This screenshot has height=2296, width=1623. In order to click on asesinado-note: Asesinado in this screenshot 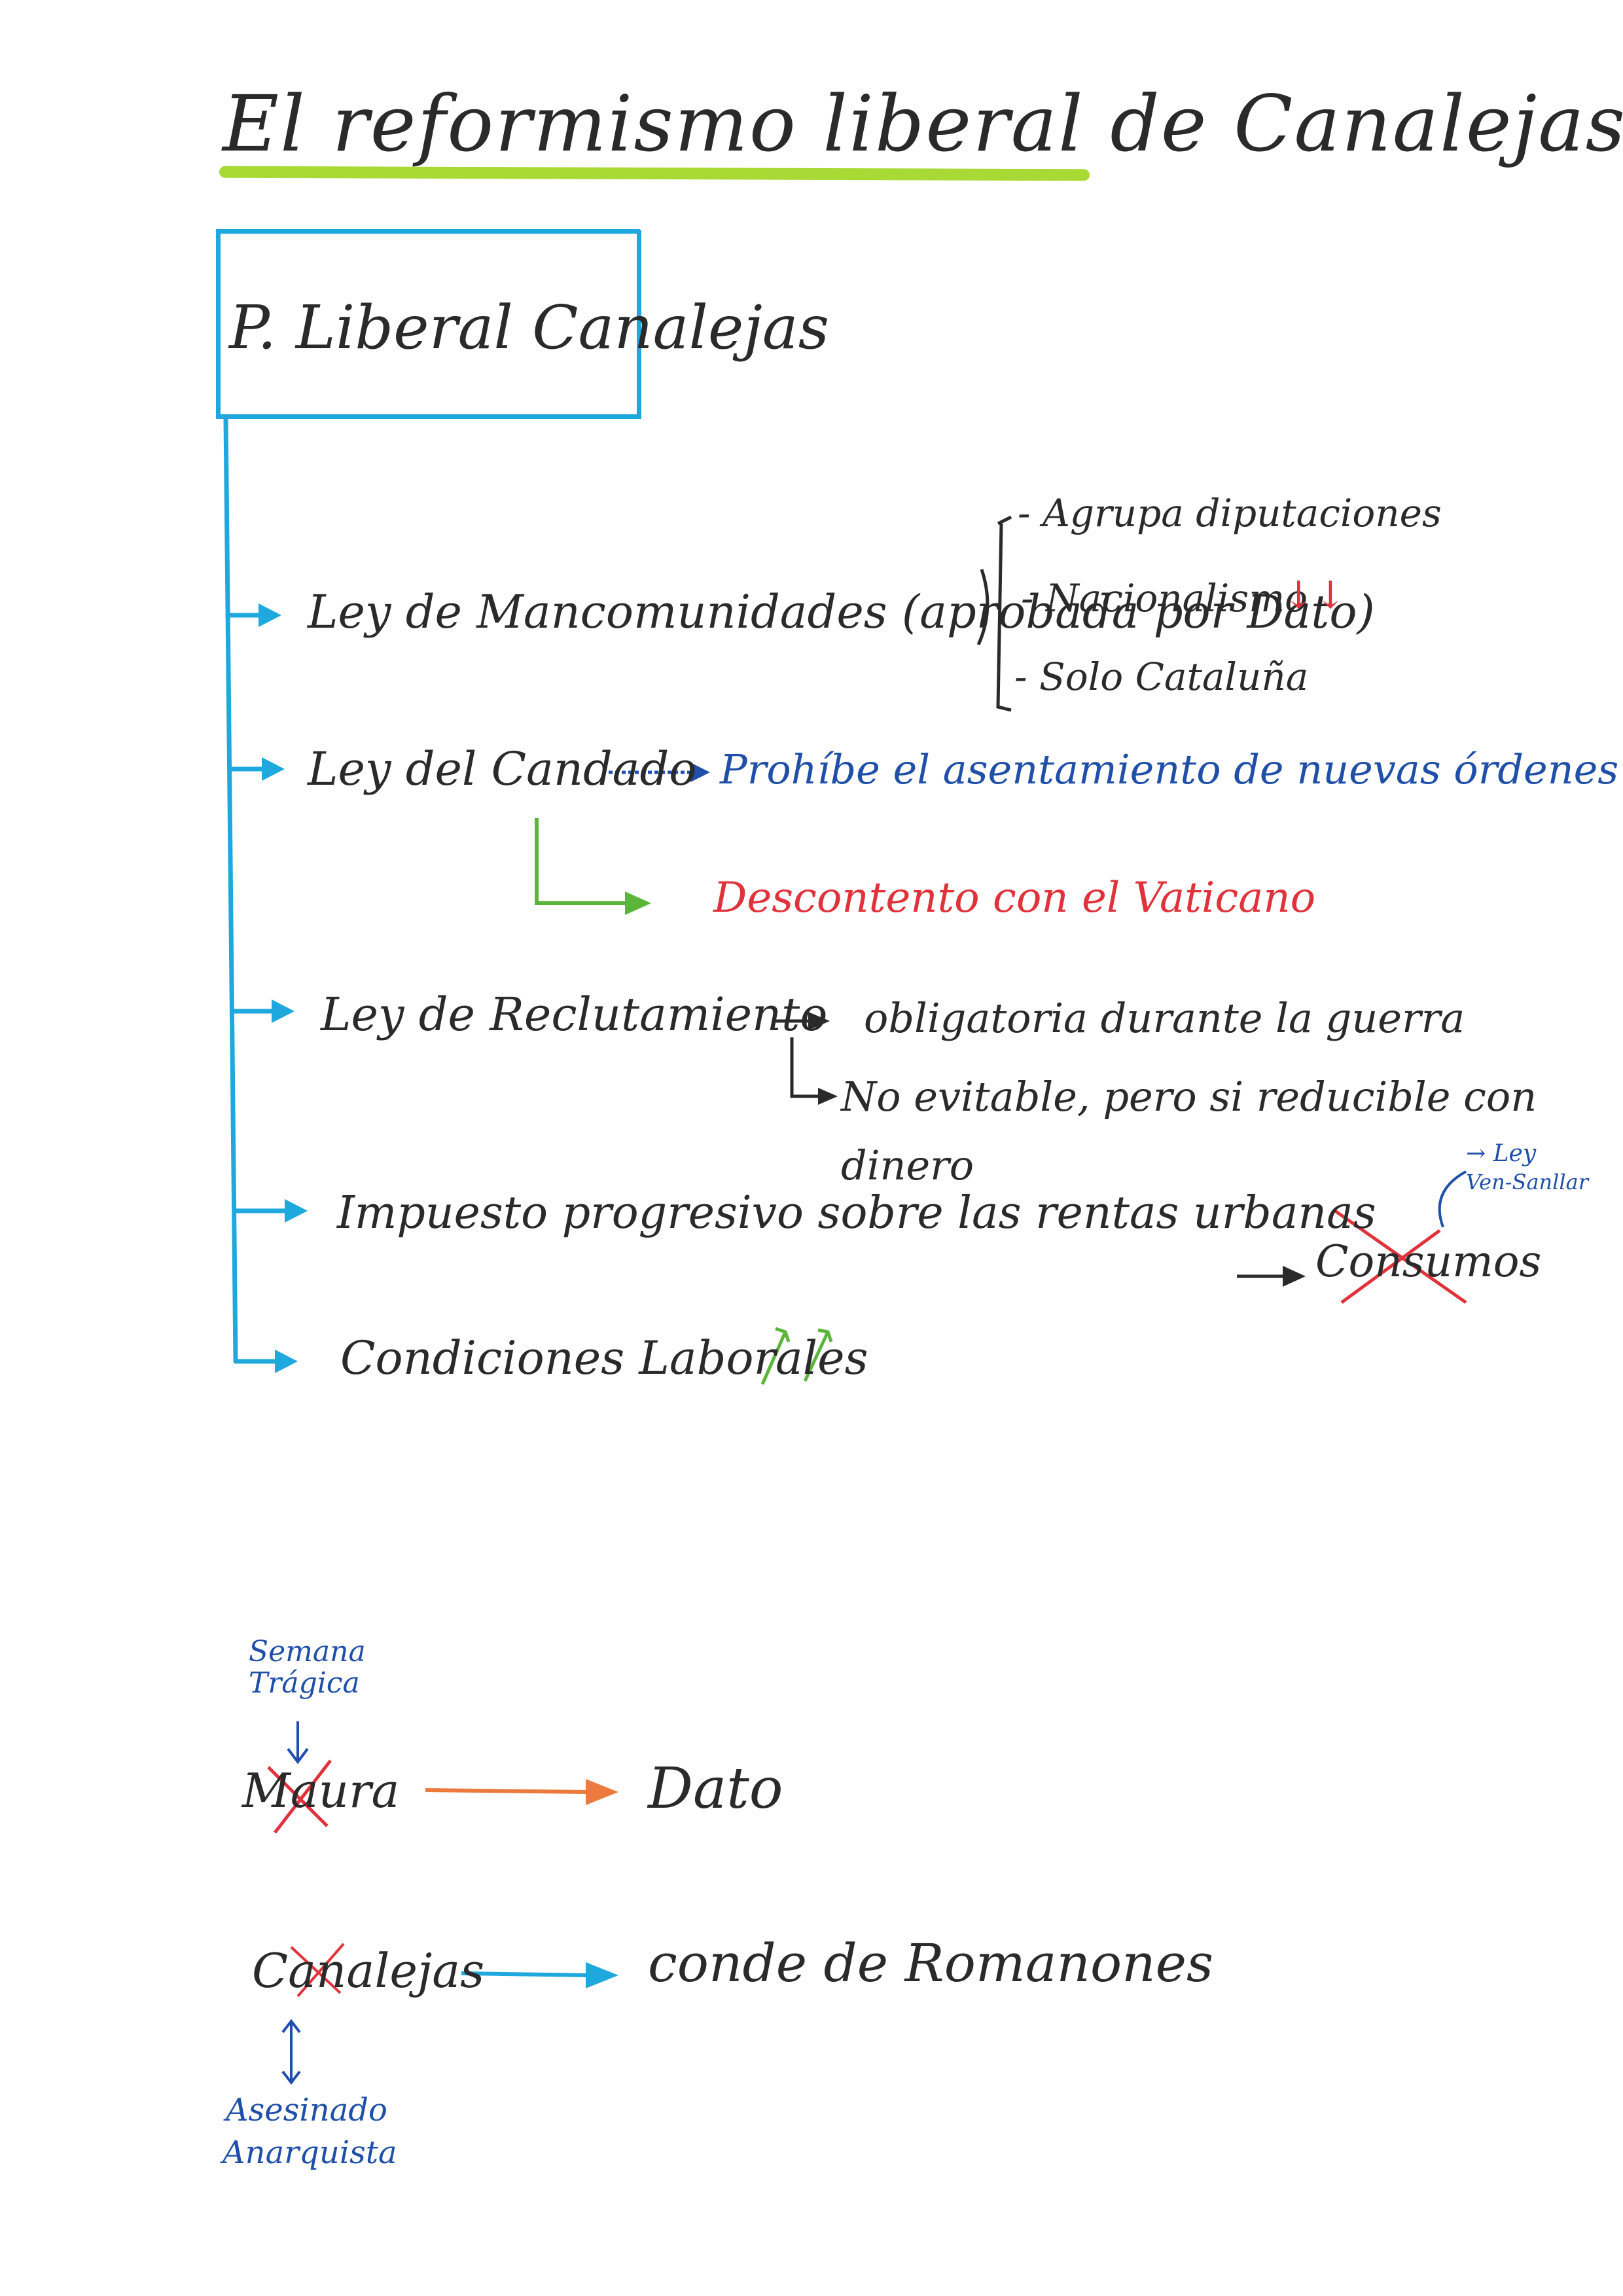, I will do `click(306, 2110)`.